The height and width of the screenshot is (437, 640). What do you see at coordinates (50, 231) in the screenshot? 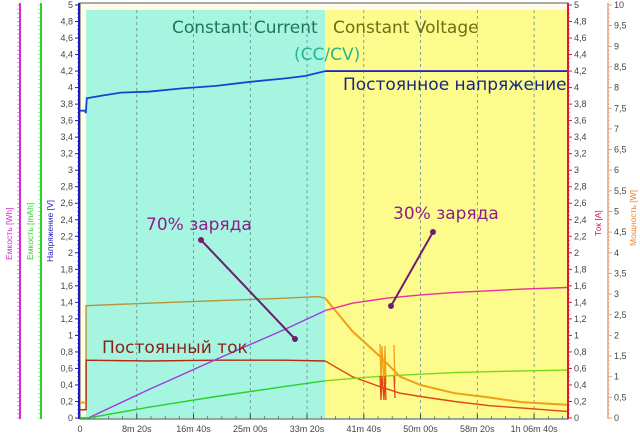
I see `voltage-axis-label: Напряжение [V]` at bounding box center [50, 231].